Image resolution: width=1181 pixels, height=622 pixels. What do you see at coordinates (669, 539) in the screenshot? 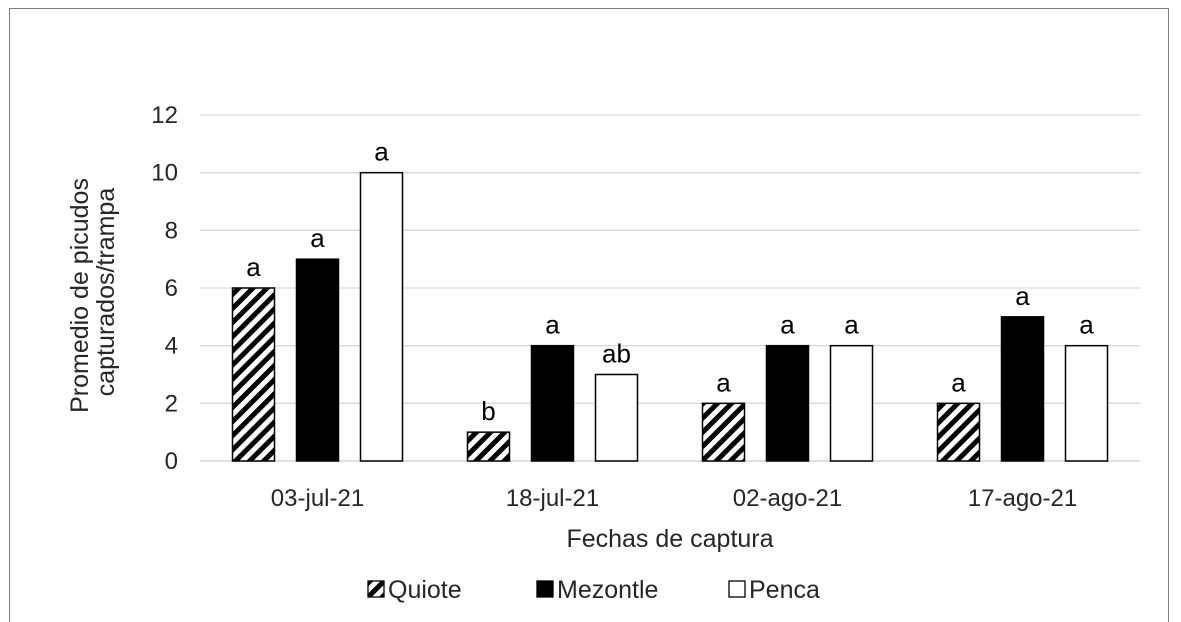
I see `x-axis-title: Fechas de captura` at bounding box center [669, 539].